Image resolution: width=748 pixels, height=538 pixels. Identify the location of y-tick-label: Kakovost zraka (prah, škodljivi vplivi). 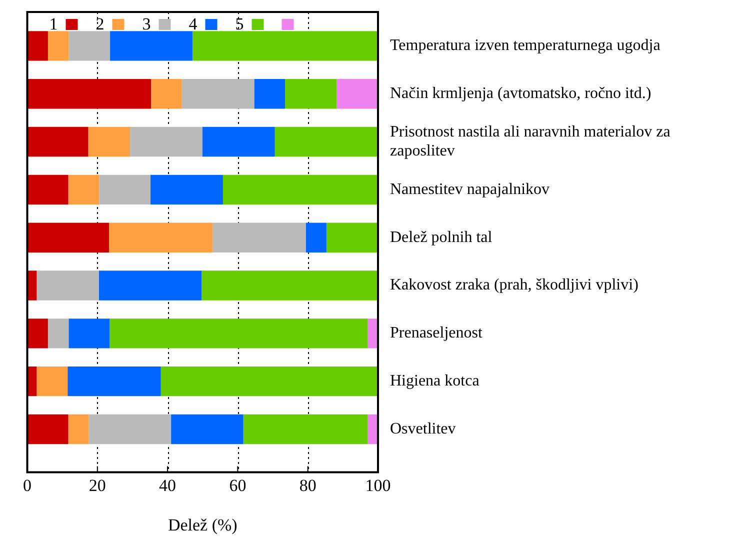
(514, 285).